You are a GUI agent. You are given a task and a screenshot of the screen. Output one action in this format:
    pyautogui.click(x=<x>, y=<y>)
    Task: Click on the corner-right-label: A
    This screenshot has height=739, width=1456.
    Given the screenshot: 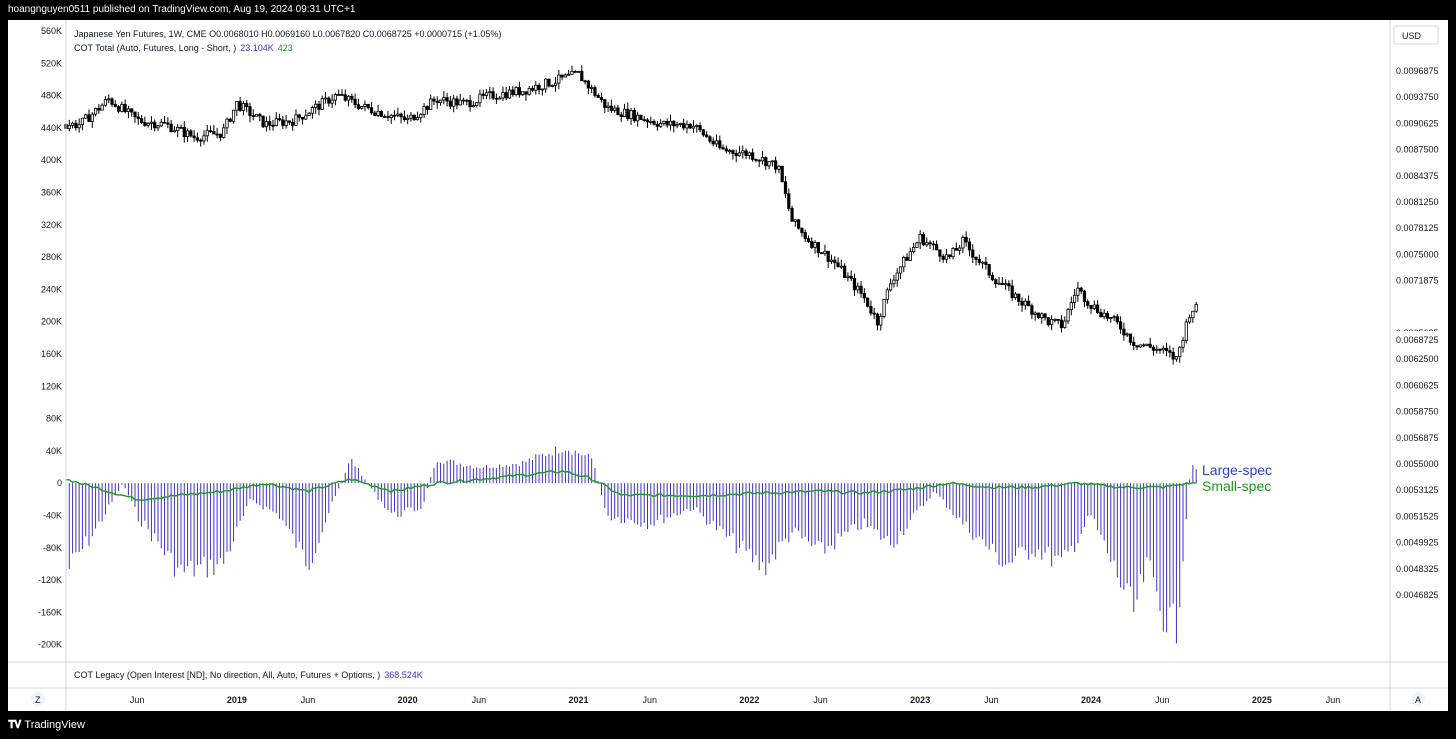 What is the action you would take?
    pyautogui.click(x=1418, y=700)
    